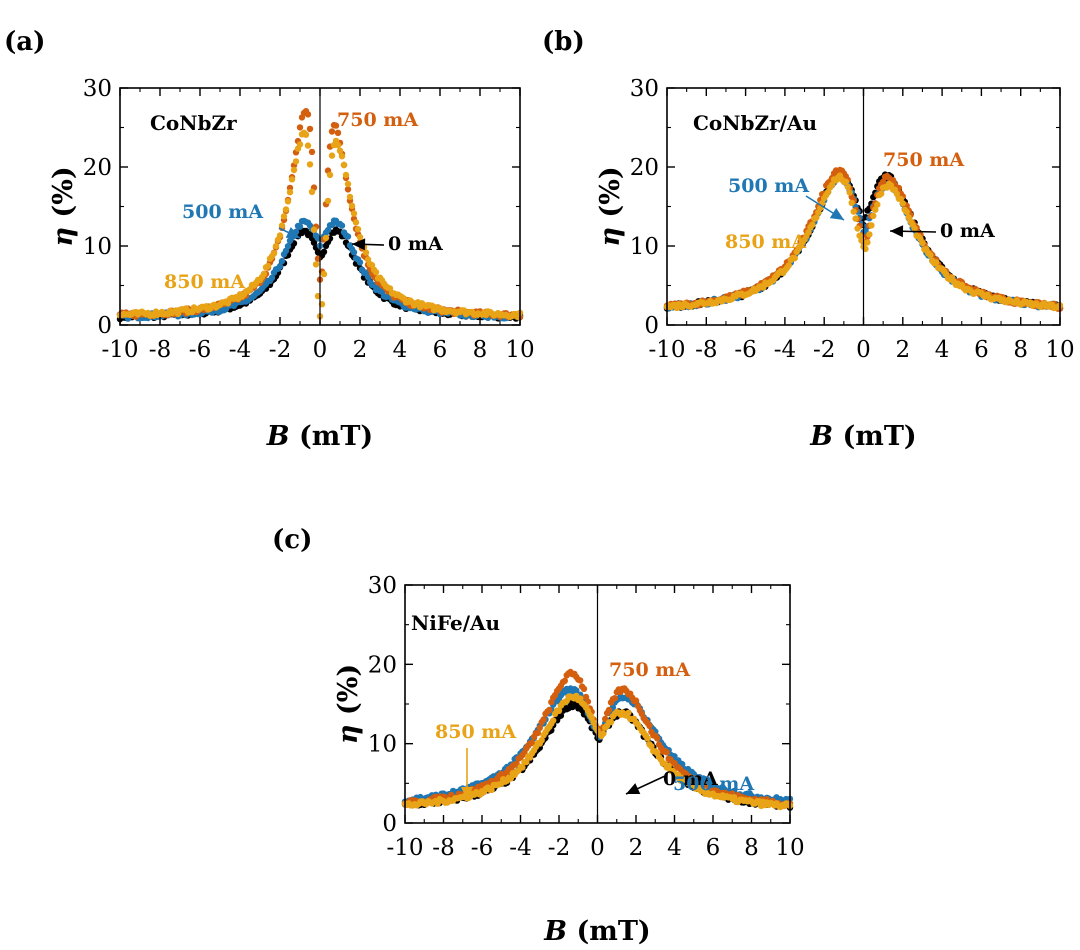 The width and height of the screenshot is (1080, 950). What do you see at coordinates (751, 848) in the screenshot?
I see `x-tick-label: 8` at bounding box center [751, 848].